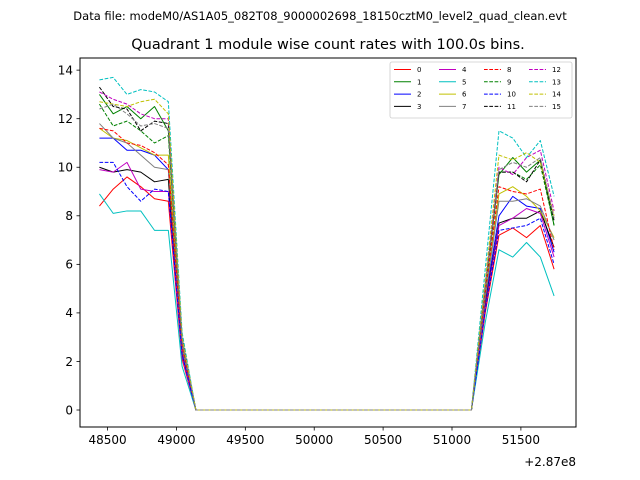  What do you see at coordinates (509, 70) in the screenshot?
I see `legend-label-8: 8` at bounding box center [509, 70].